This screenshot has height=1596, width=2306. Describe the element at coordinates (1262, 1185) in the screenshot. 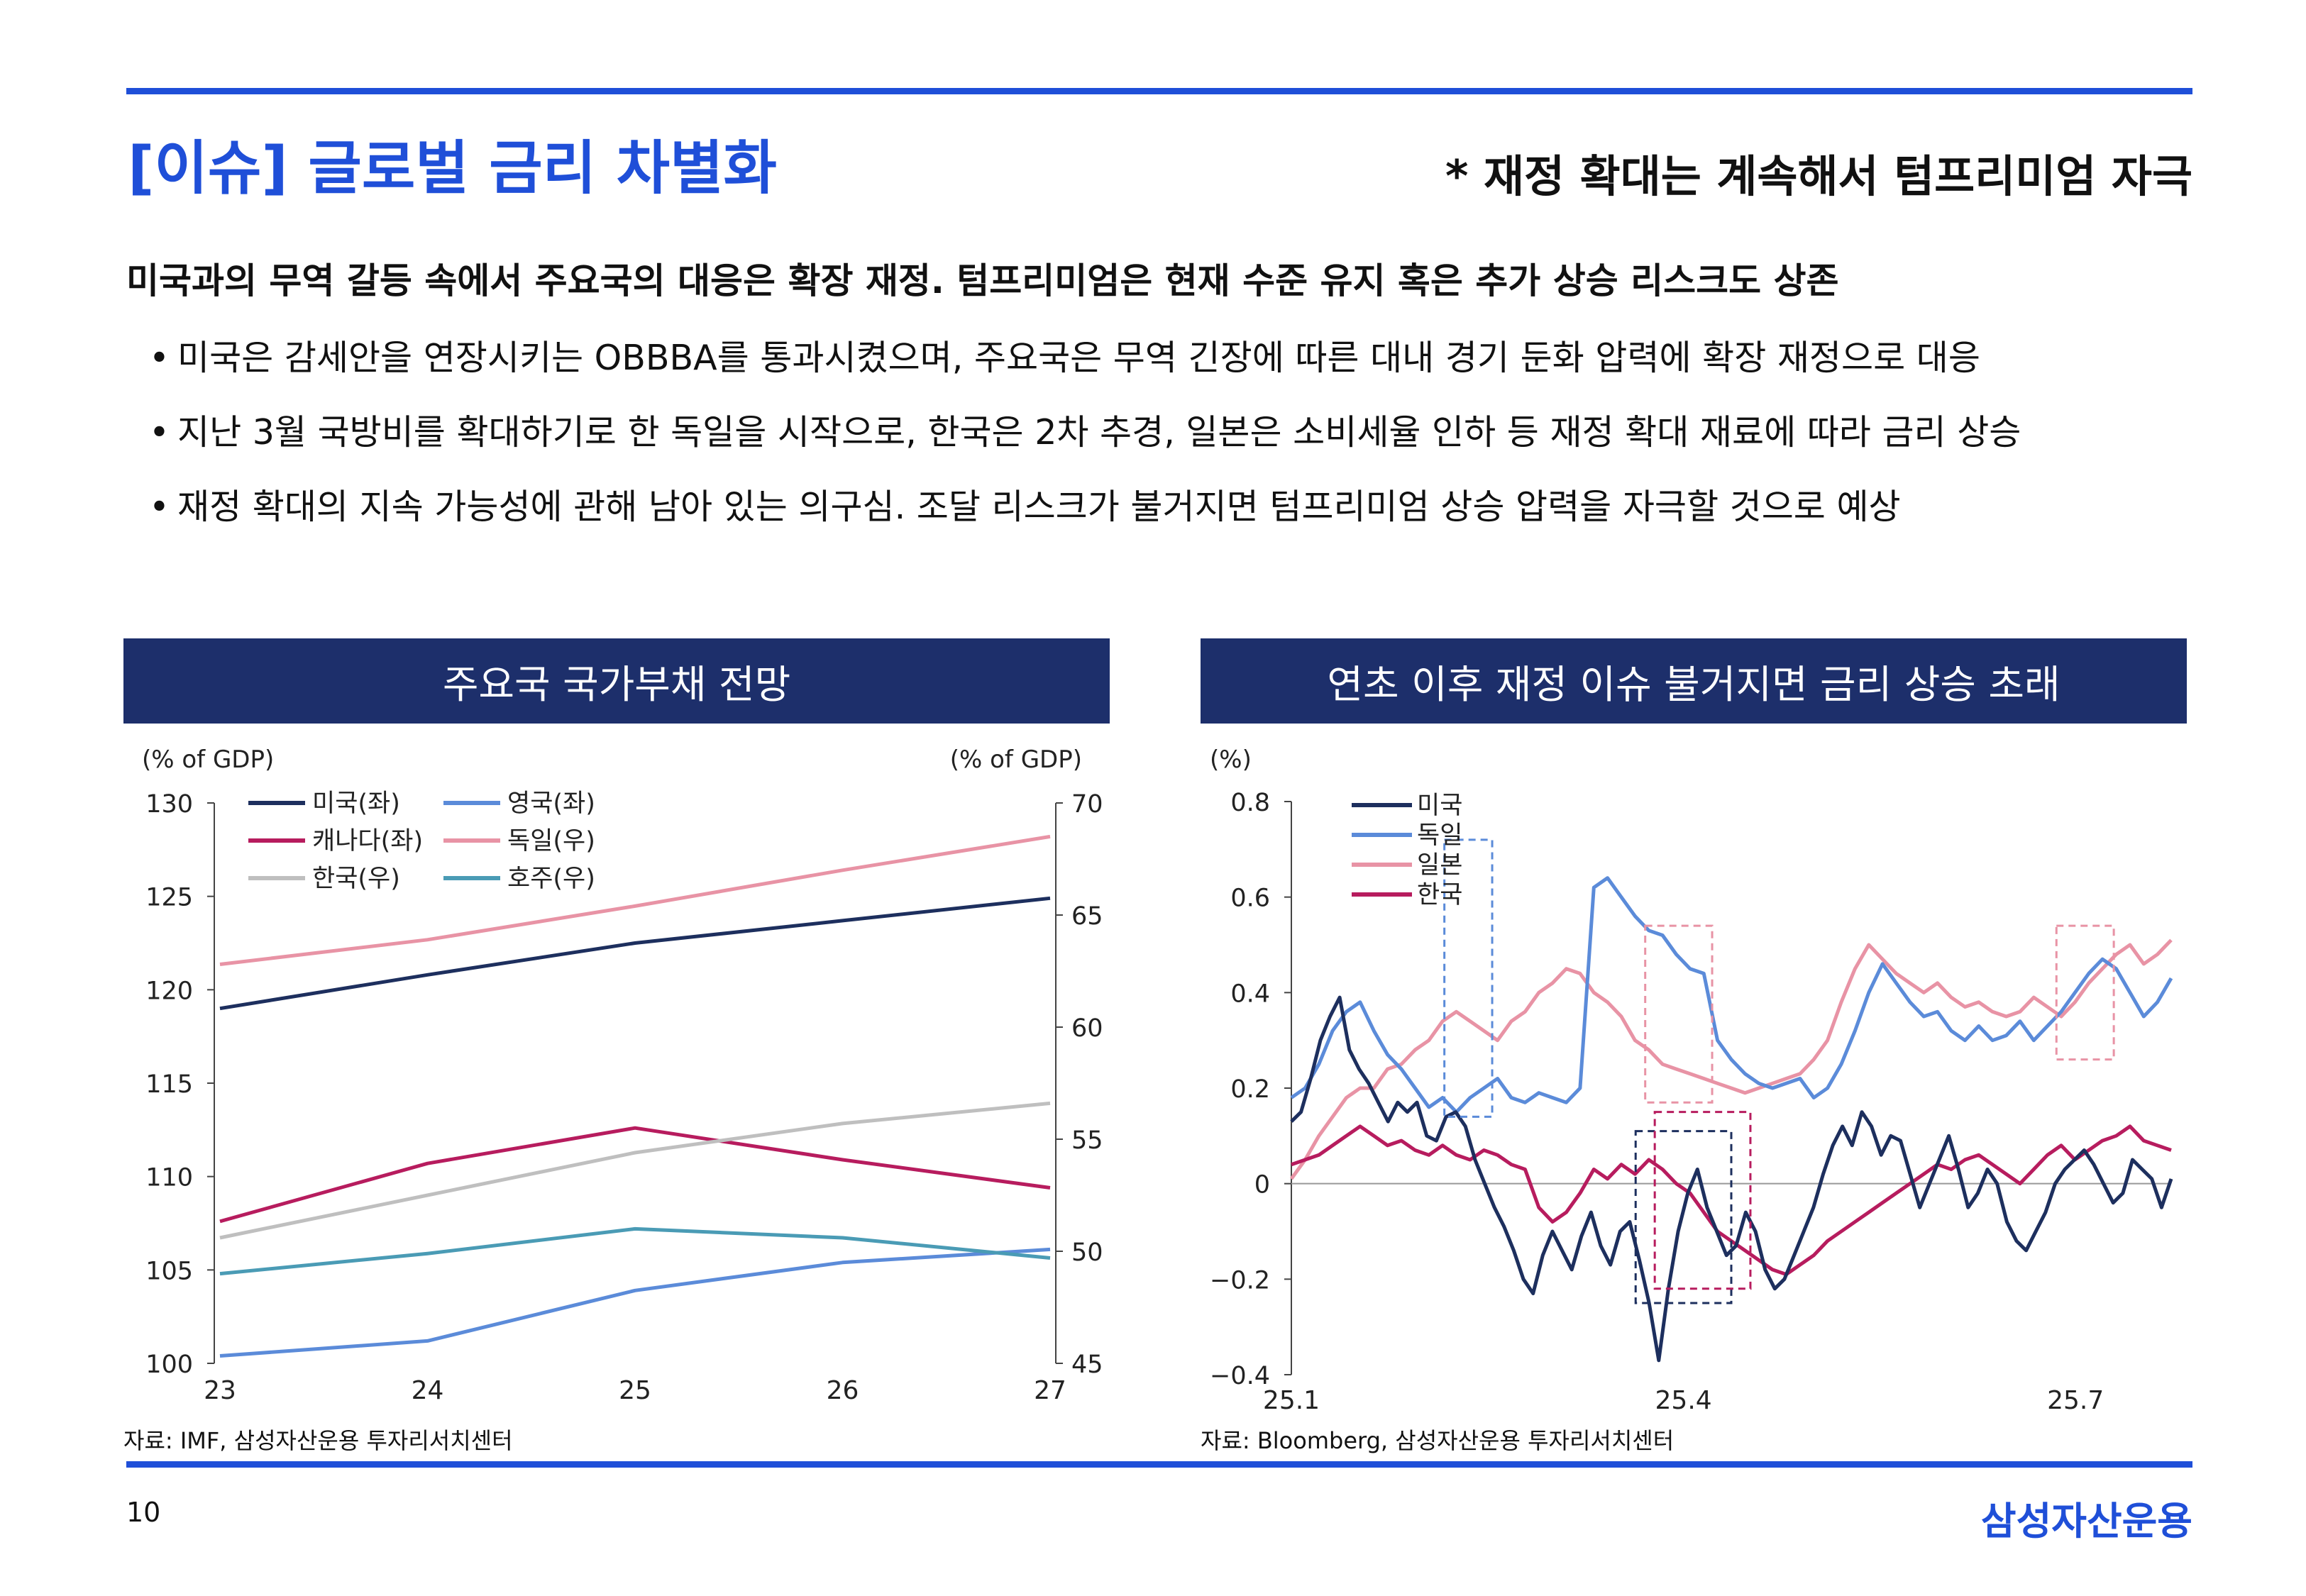

I see `y-tick-label: 0` at that location.